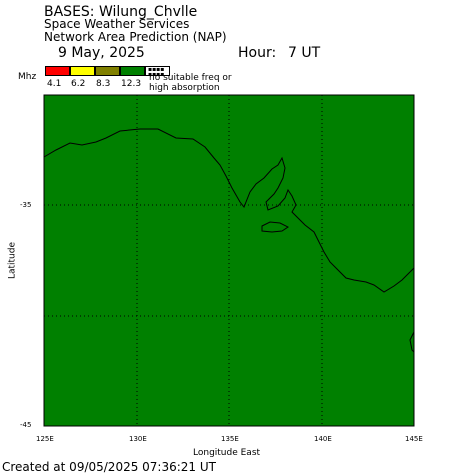 This screenshot has width=462, height=476. I want to click on legend-value-1: 4.1, so click(54, 84).